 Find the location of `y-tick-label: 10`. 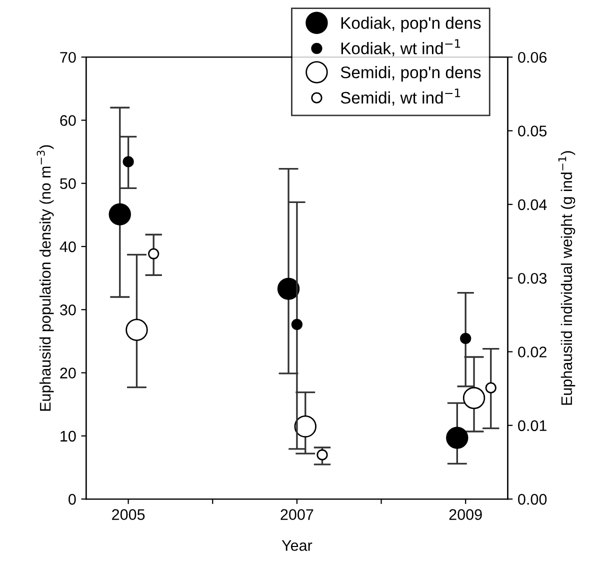

y-tick-label: 10 is located at coordinates (68, 436).